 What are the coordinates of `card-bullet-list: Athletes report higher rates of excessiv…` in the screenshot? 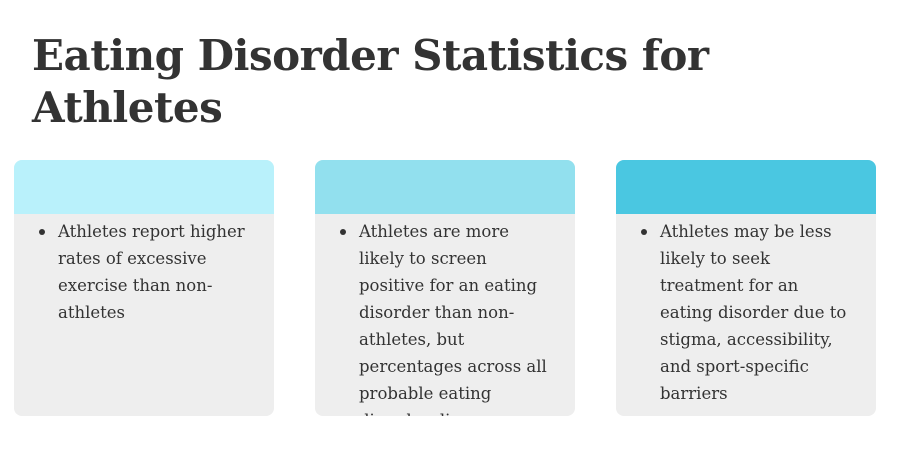 It's located at (144, 272).